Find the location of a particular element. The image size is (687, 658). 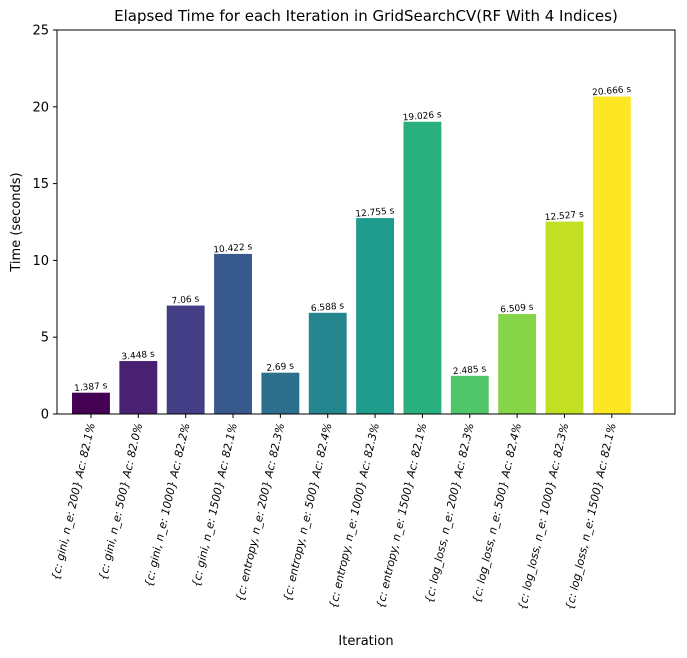

y-tick-label: 25 is located at coordinates (40, 31).